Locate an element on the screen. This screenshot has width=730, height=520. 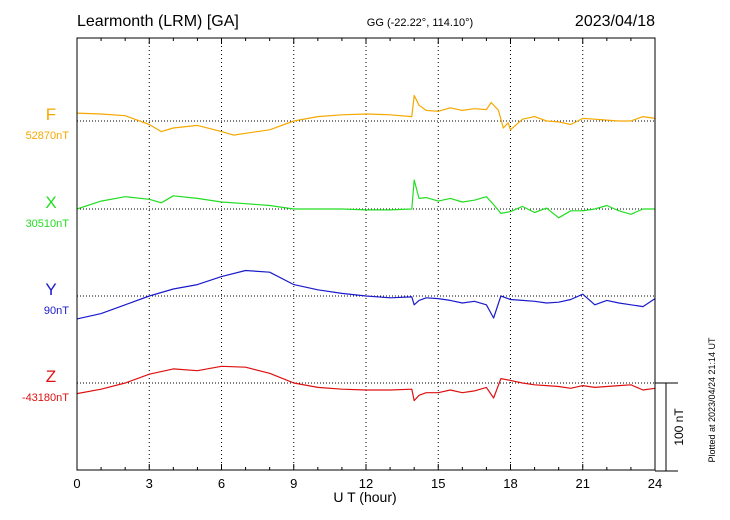
x-tick-label-6: 6 is located at coordinates (221, 483).